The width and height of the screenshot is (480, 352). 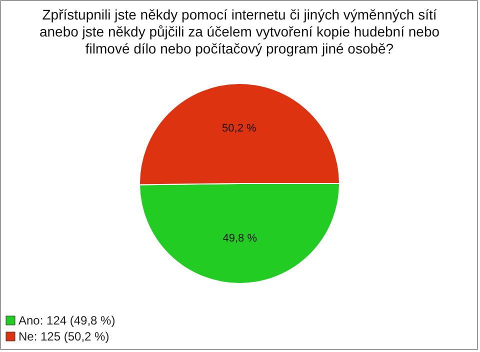 What do you see at coordinates (64, 337) in the screenshot?
I see `legend-label: Ne: 125 (50,2 %)` at bounding box center [64, 337].